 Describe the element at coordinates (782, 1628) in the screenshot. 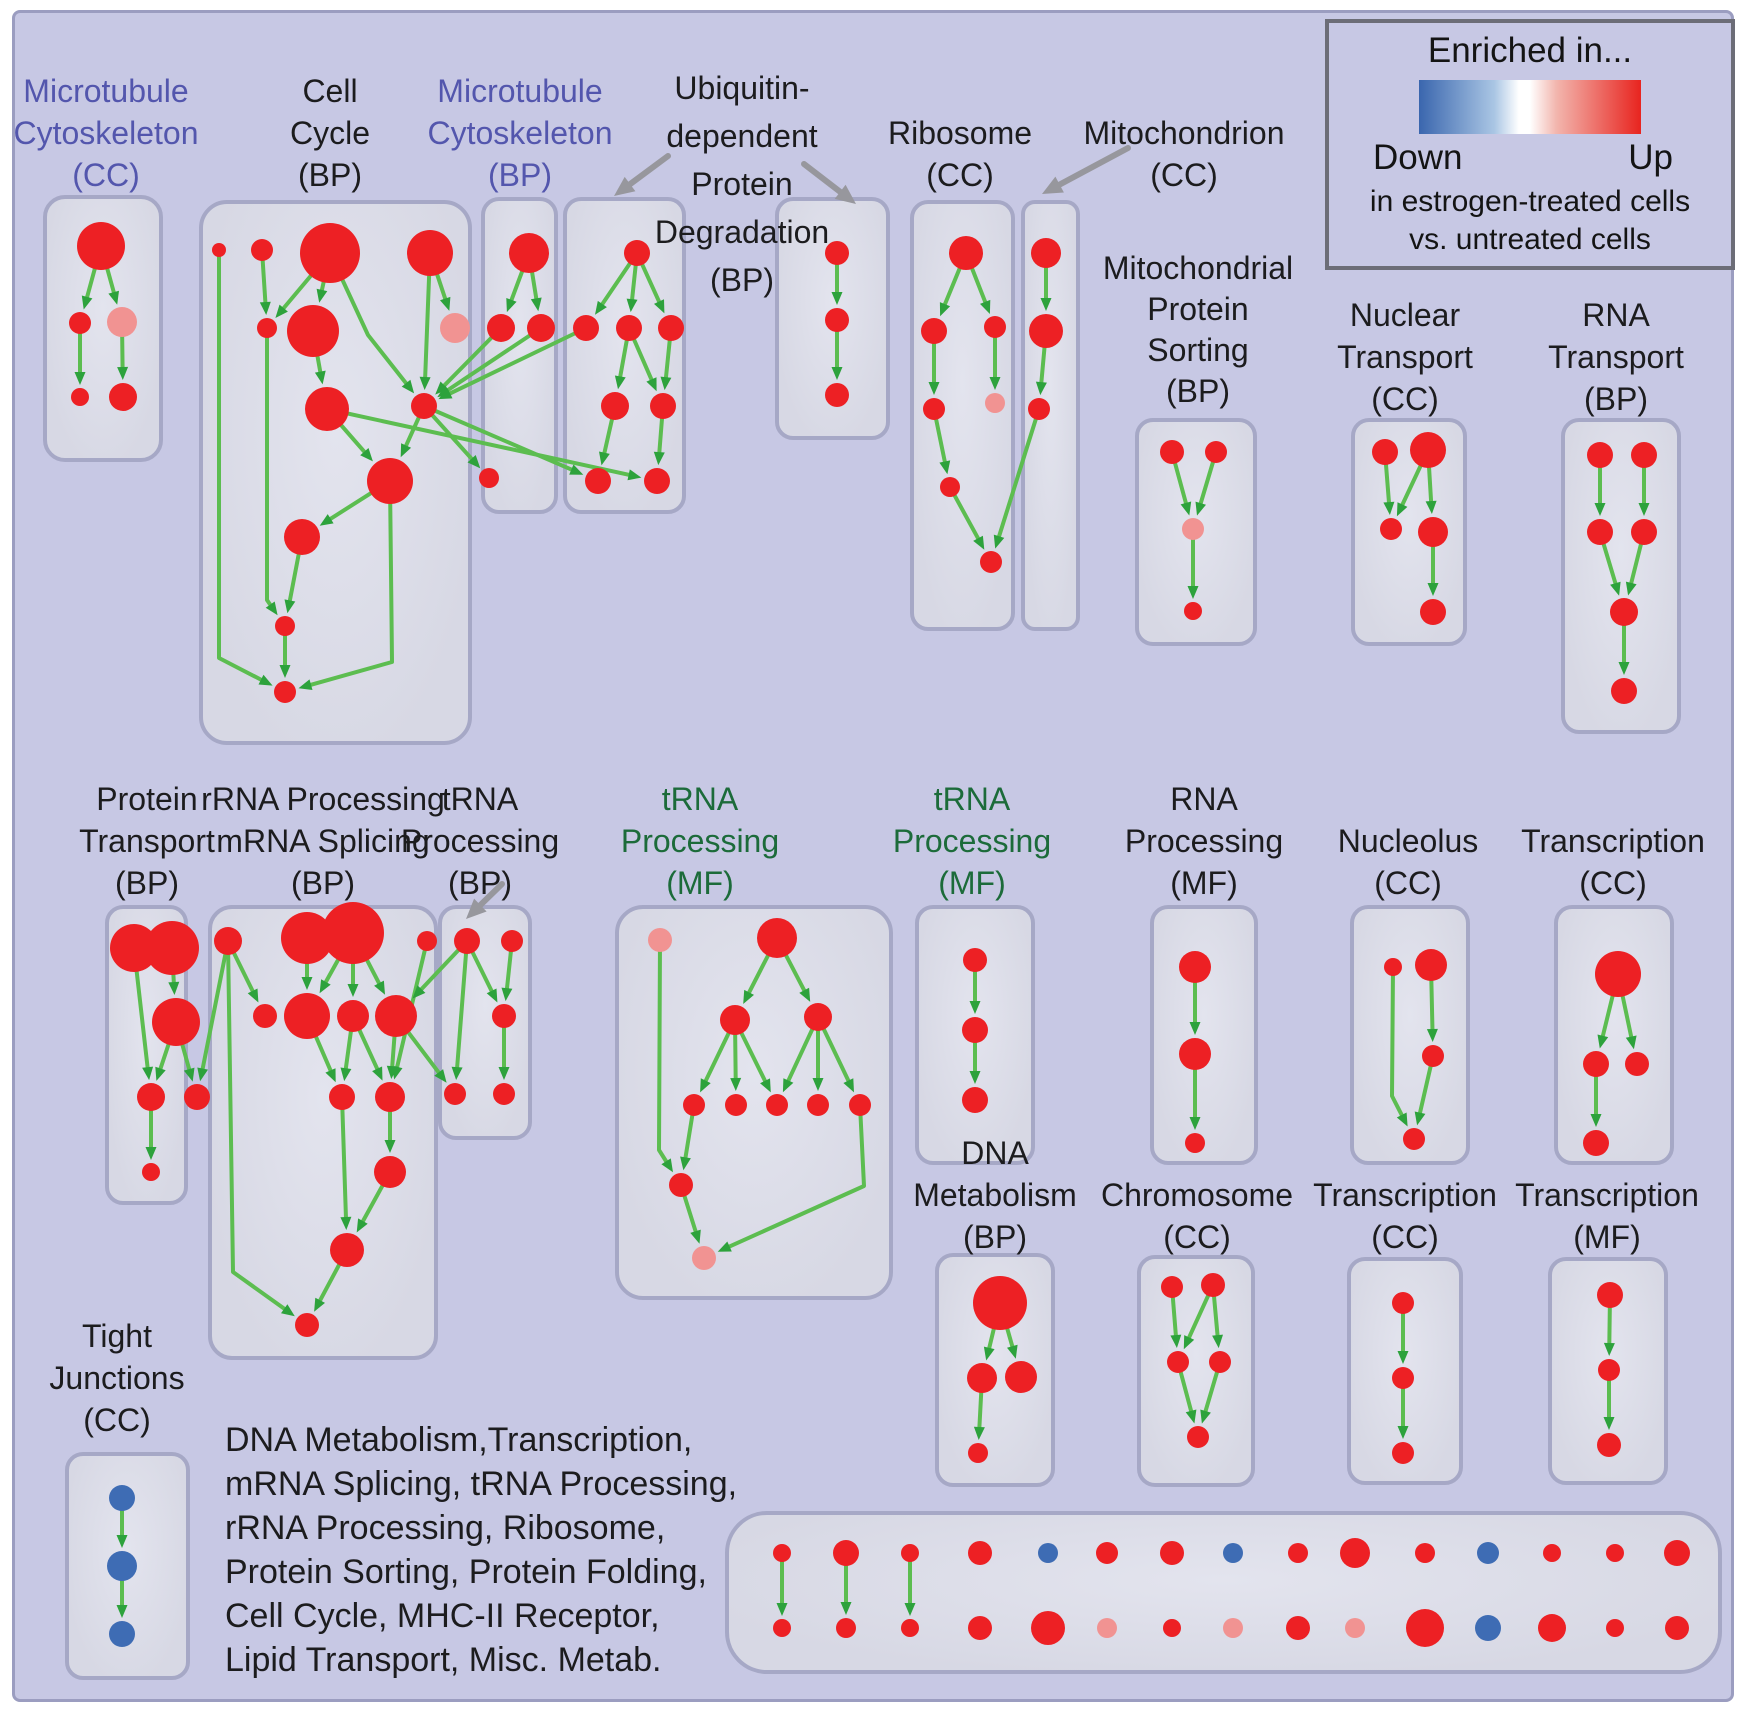

I see `node-bb0` at that location.